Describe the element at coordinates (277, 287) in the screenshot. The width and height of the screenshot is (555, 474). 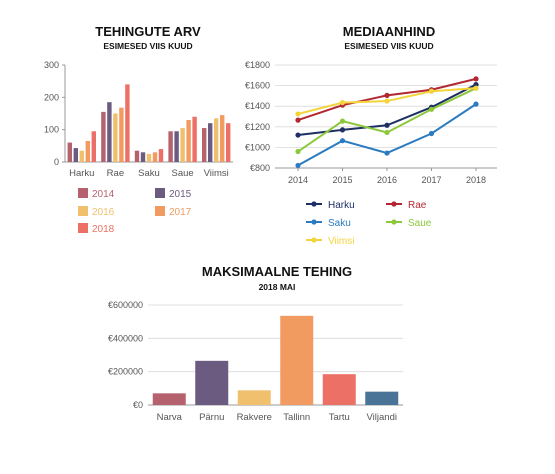
I see `chart3-subtitle: 2018 MAI` at that location.